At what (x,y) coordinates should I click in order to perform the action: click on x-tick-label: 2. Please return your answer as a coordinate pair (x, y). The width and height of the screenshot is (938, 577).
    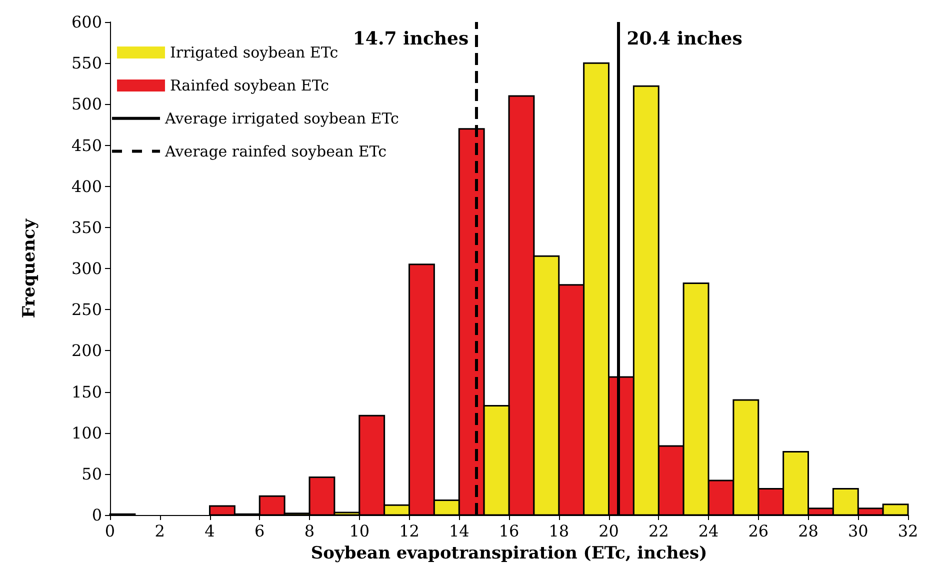
    Looking at the image, I should click on (159, 531).